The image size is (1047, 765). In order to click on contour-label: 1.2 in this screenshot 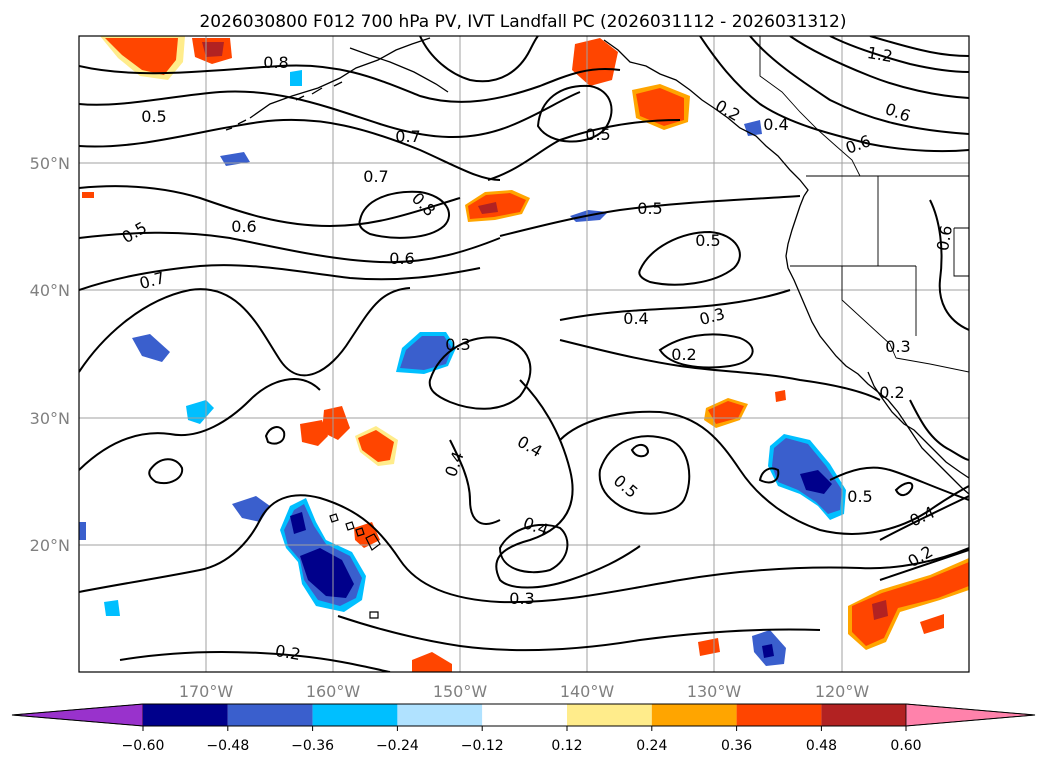, I will do `click(880, 54)`.